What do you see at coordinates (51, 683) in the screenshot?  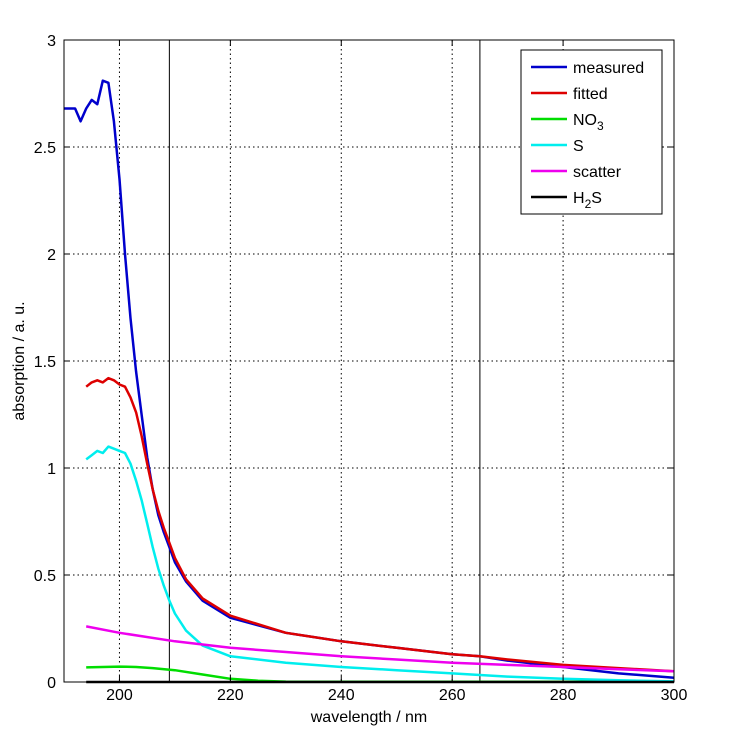 I see `y-tick-label: 0` at bounding box center [51, 683].